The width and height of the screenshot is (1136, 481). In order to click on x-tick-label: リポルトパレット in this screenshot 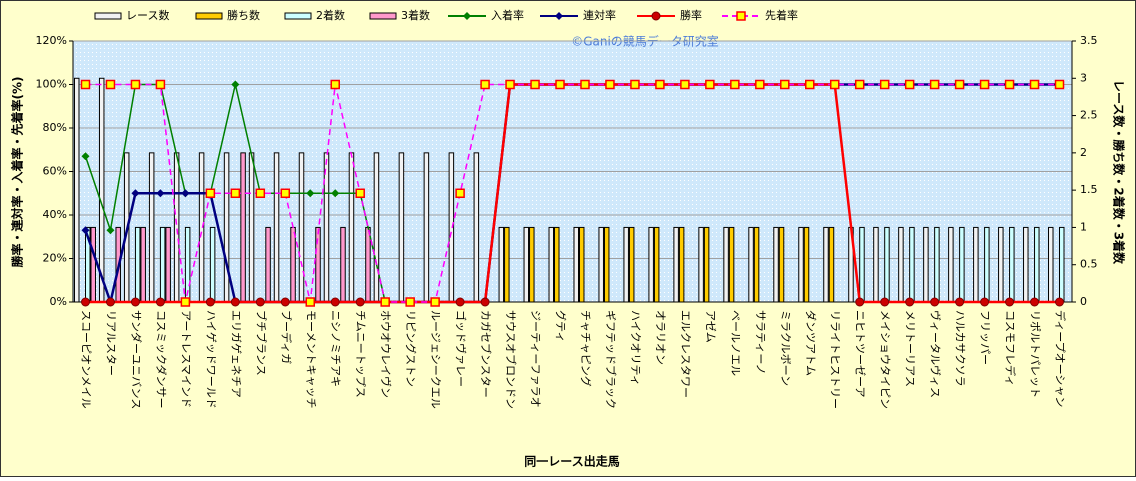, I will do `click(1035, 354)`.